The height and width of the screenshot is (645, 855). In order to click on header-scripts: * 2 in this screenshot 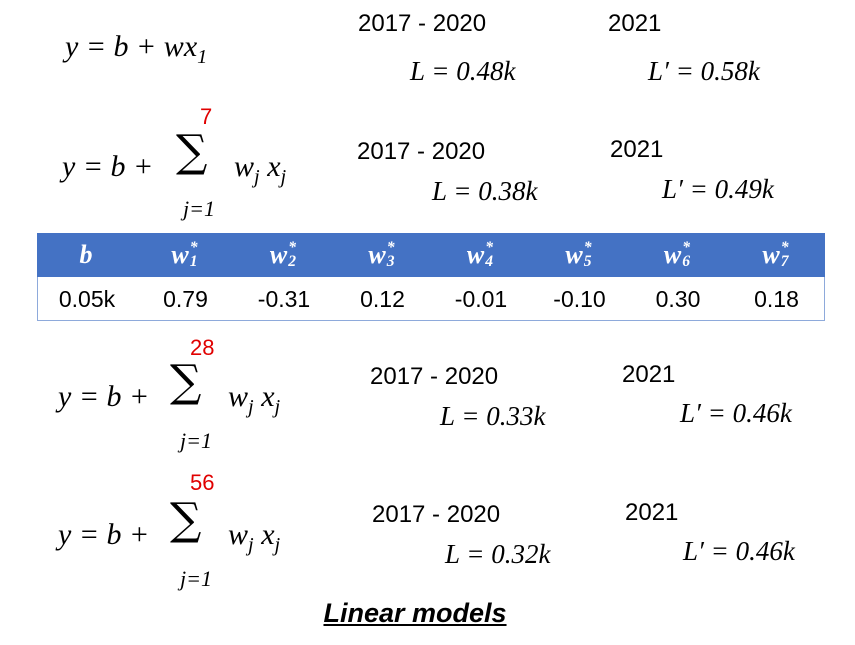, I will do `click(292, 254)`.